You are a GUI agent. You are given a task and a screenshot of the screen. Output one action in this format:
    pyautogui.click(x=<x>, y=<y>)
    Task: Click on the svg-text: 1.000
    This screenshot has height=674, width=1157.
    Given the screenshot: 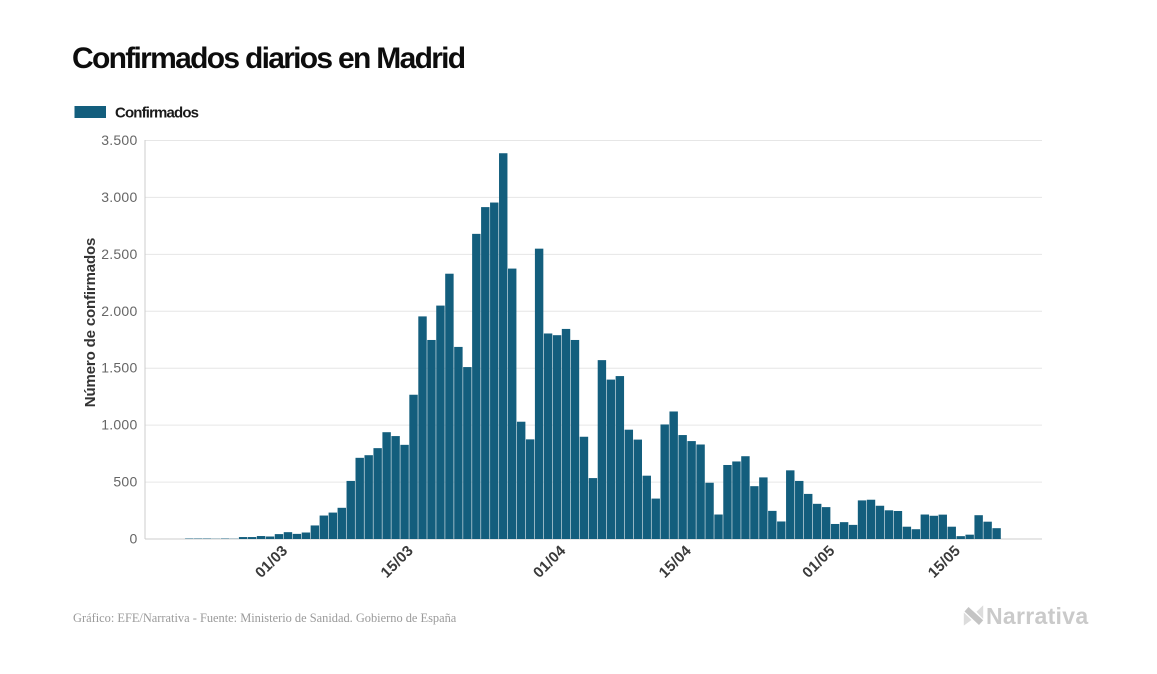 What is the action you would take?
    pyautogui.click(x=119, y=425)
    